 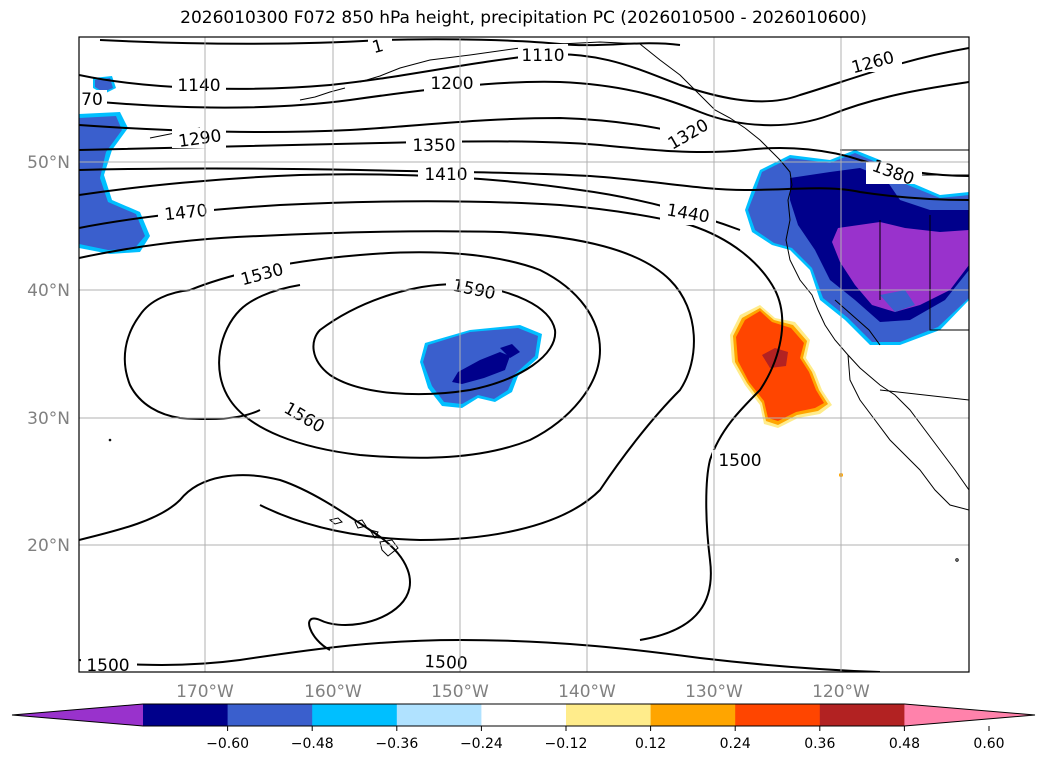 I want to click on colorbar-outline, so click(x=523, y=715).